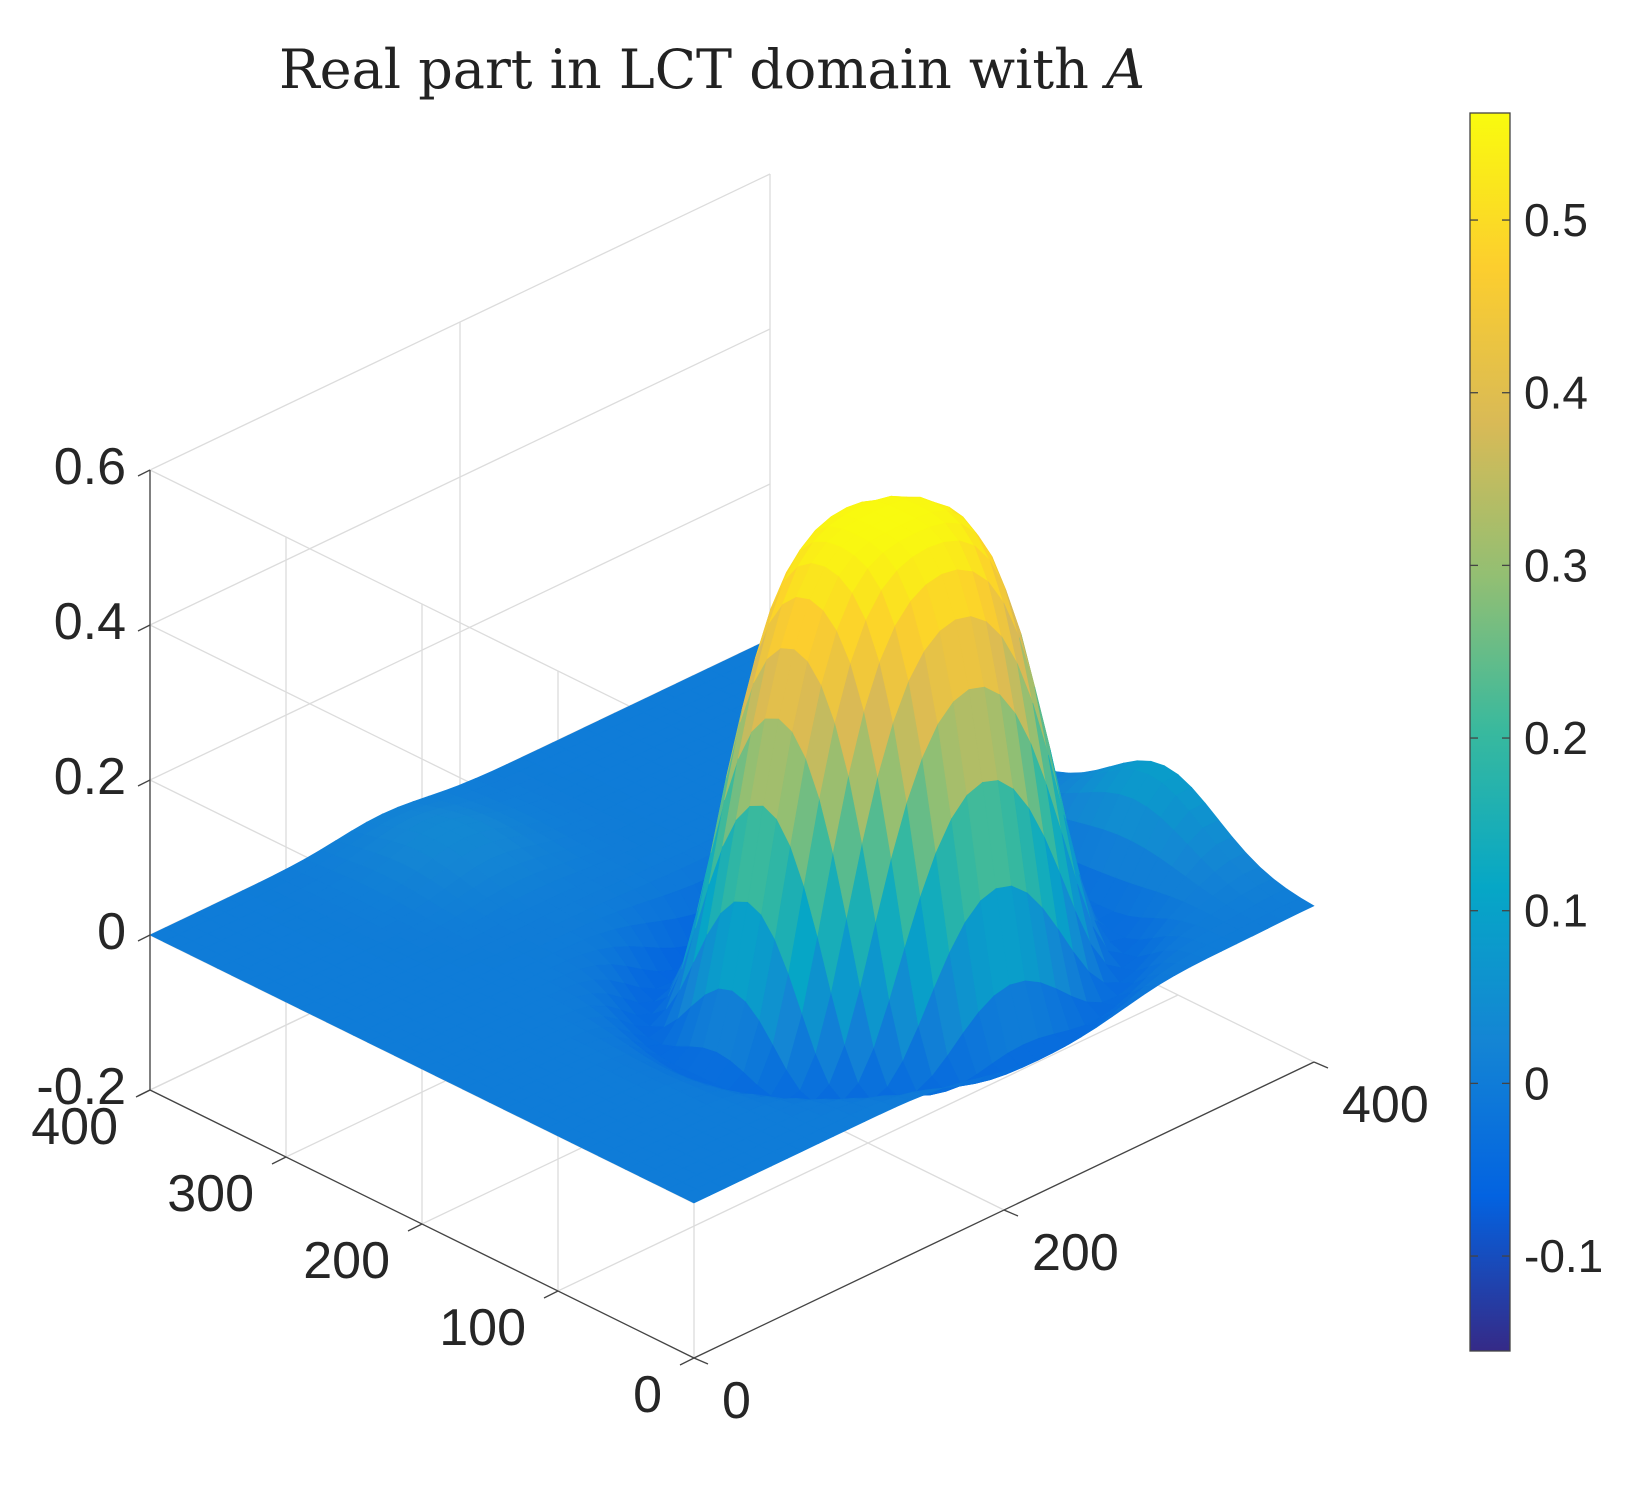  Describe the element at coordinates (1563, 1256) in the screenshot. I see `colorbar-tick-label: -0.1` at that location.